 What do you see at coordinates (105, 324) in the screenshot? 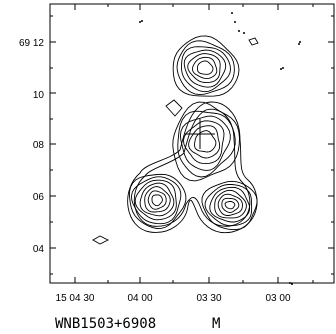
I see `source-name: WNB1503+6908` at bounding box center [105, 324].